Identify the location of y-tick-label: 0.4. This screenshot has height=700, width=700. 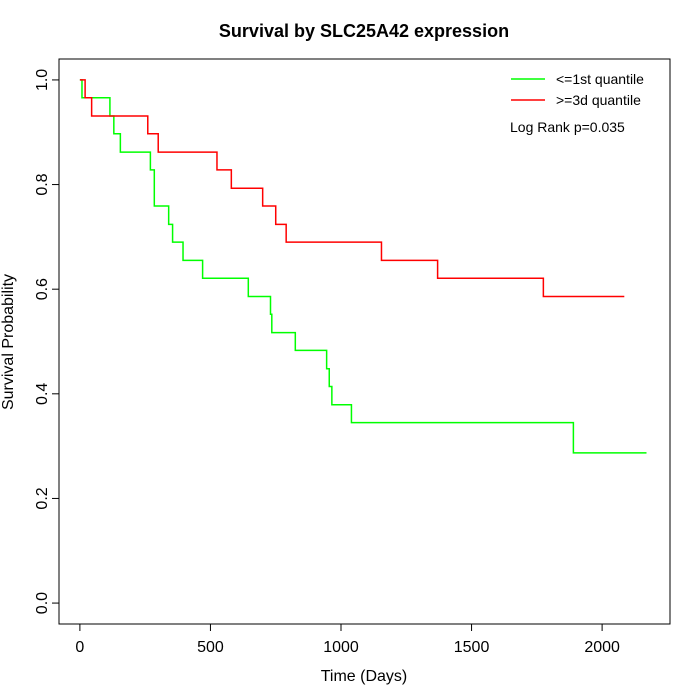
(42, 394).